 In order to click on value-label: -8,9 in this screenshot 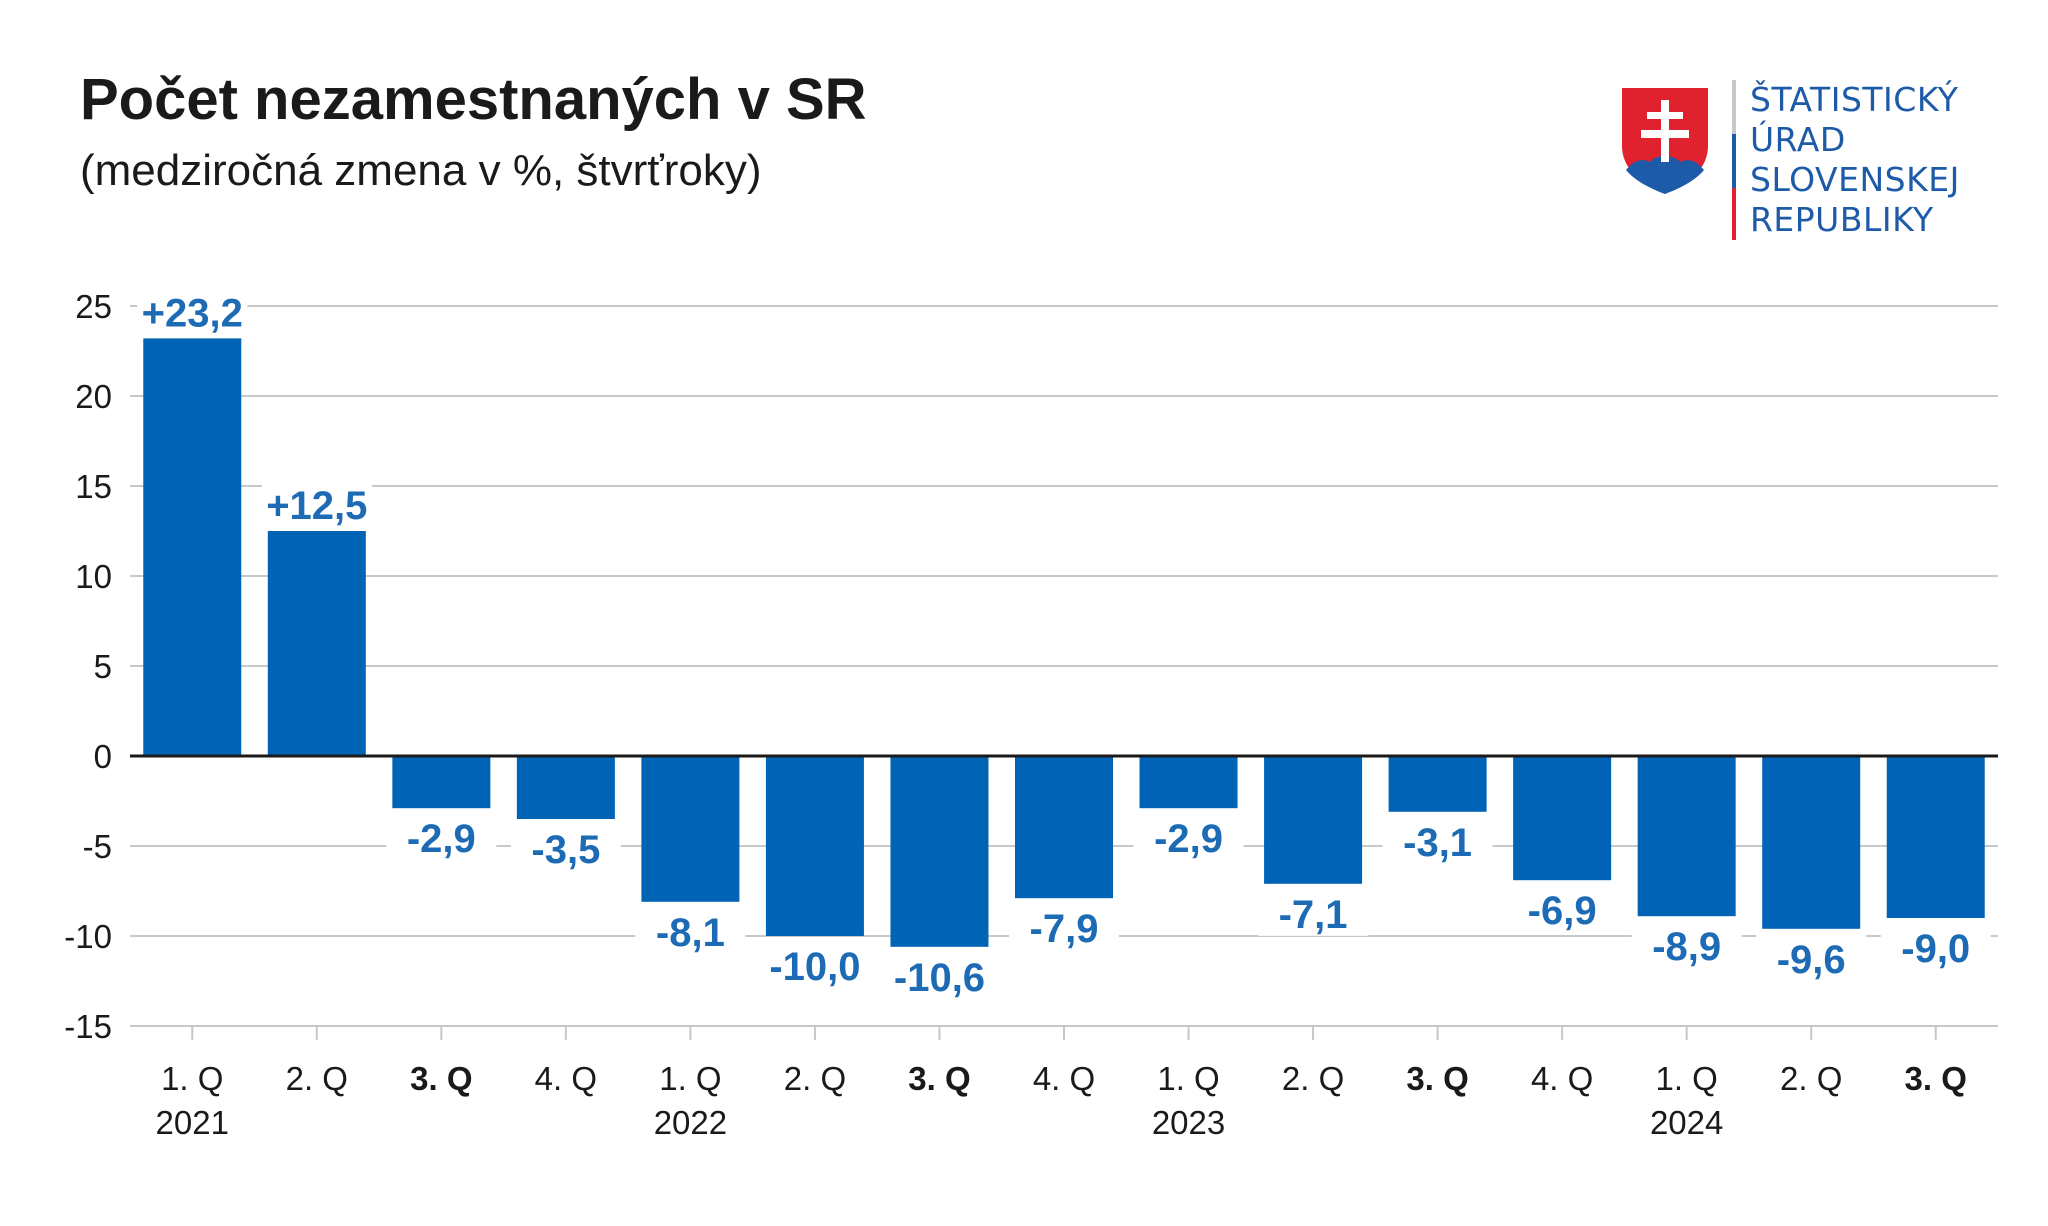, I will do `click(1686, 947)`.